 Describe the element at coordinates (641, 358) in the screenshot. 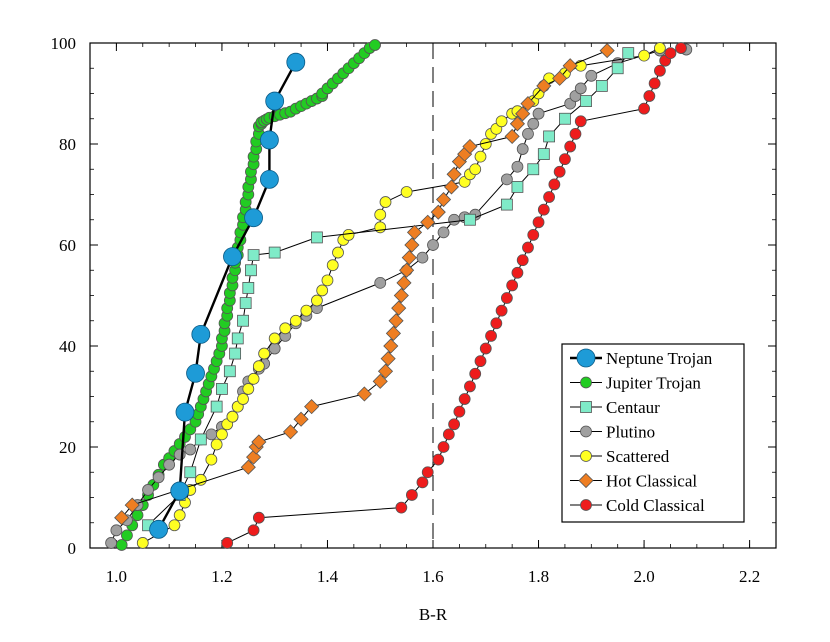

I see `legend-item-neptune-trojan: Neptune Trojan` at that location.